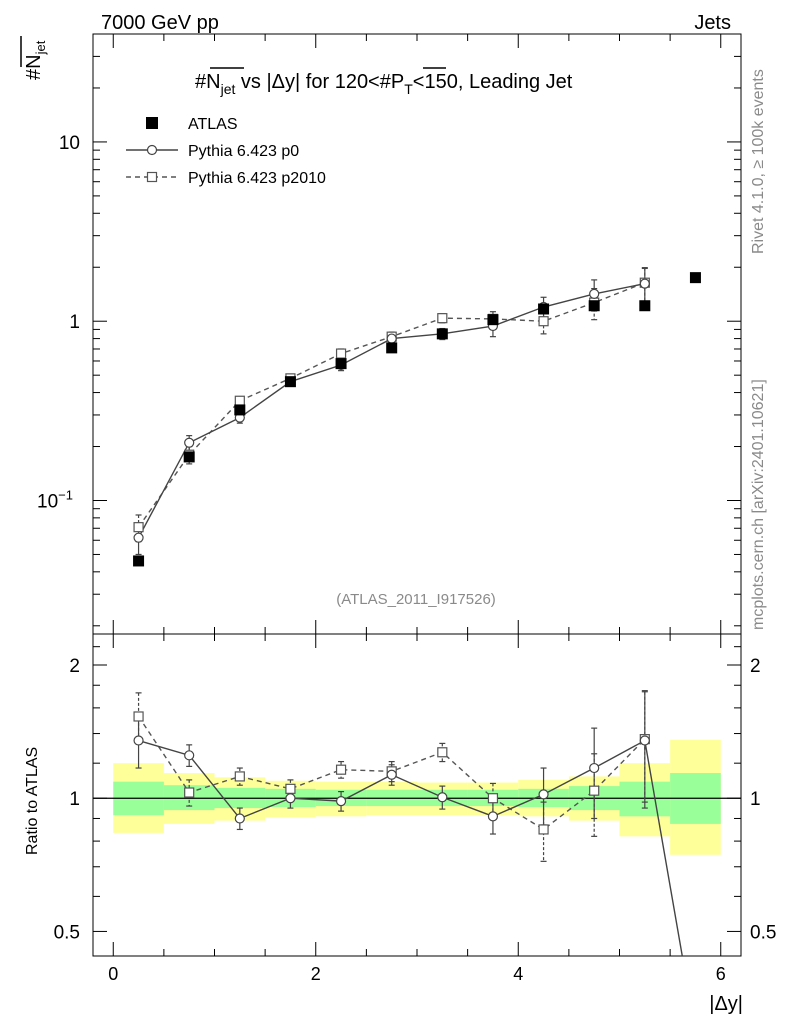 This screenshot has width=786, height=1024. What do you see at coordinates (152, 123) in the screenshot?
I see `legend-atlas-marker` at bounding box center [152, 123].